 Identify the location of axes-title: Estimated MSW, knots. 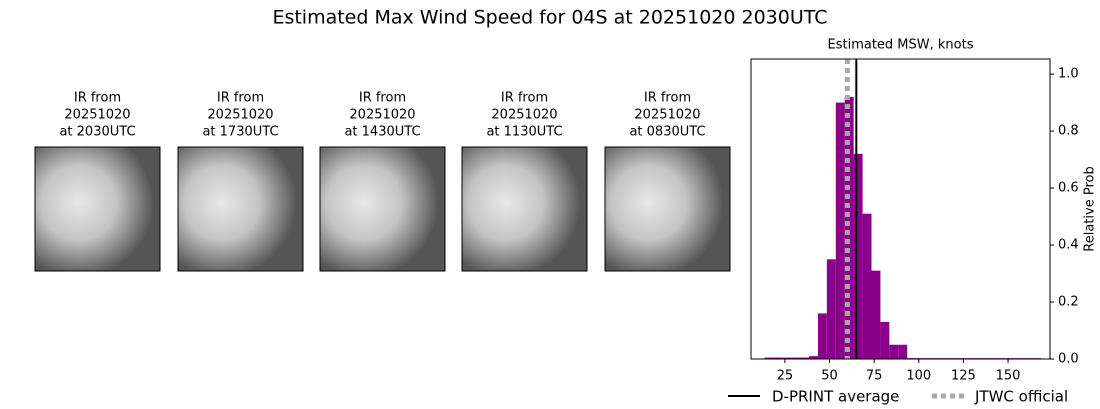
(901, 45).